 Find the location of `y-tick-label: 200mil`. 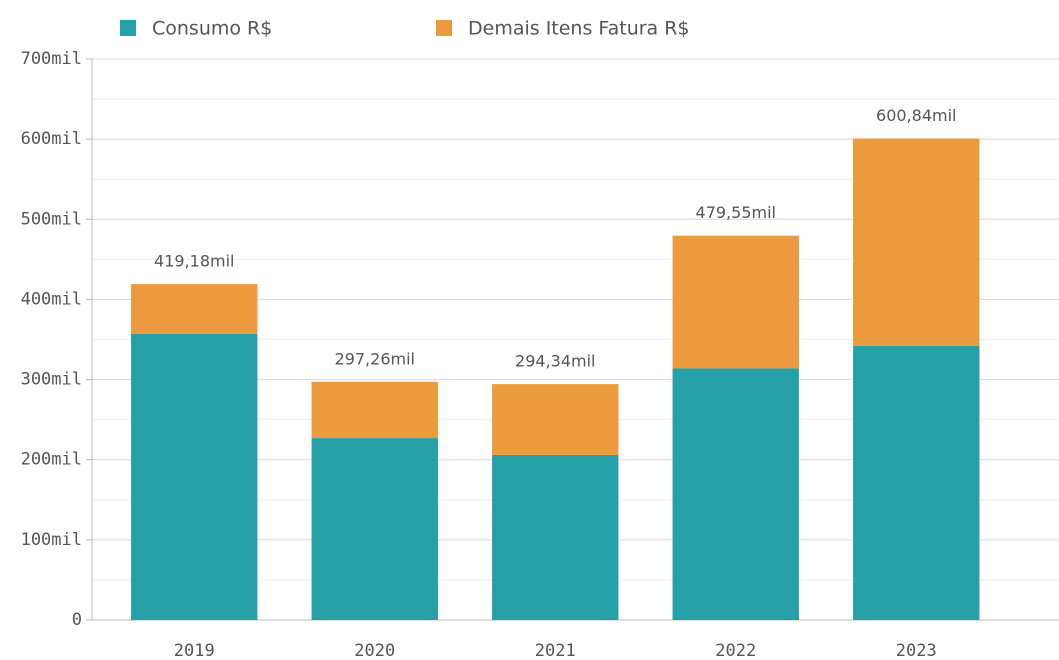

y-tick-label: 200mil is located at coordinates (51, 460).